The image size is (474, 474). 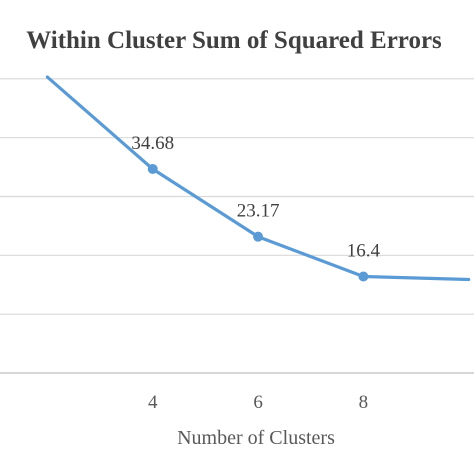 I want to click on data-label: 16.4, so click(x=364, y=251).